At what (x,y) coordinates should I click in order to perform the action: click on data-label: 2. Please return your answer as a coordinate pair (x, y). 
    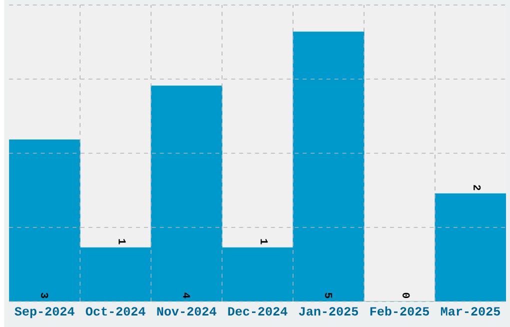
    Looking at the image, I should click on (477, 187).